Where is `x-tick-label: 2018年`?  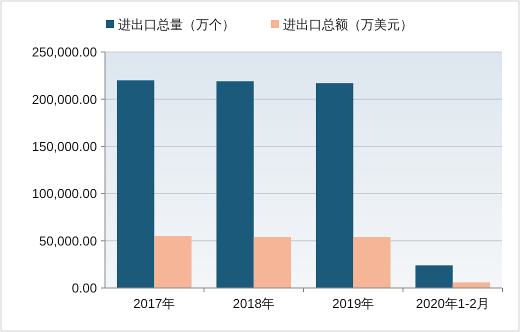 x-tick-label: 2018年 is located at coordinates (253, 303).